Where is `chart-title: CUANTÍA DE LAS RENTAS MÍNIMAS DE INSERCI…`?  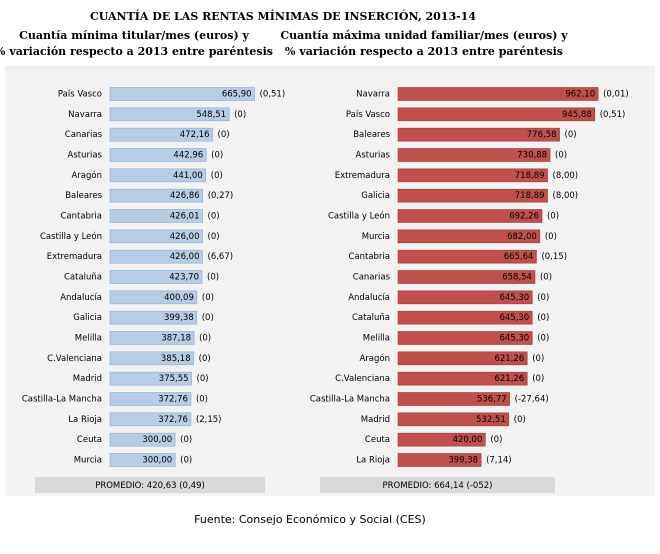 chart-title: CUANTÍA DE LAS RENTAS MÍNIMAS DE INSERCI… is located at coordinates (283, 16).